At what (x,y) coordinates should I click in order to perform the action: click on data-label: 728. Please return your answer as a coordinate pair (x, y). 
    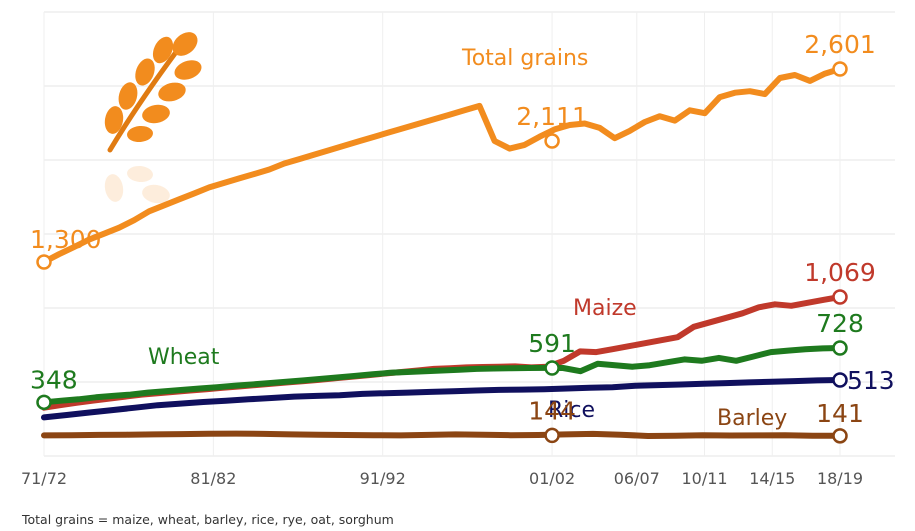
    Looking at the image, I should click on (840, 323).